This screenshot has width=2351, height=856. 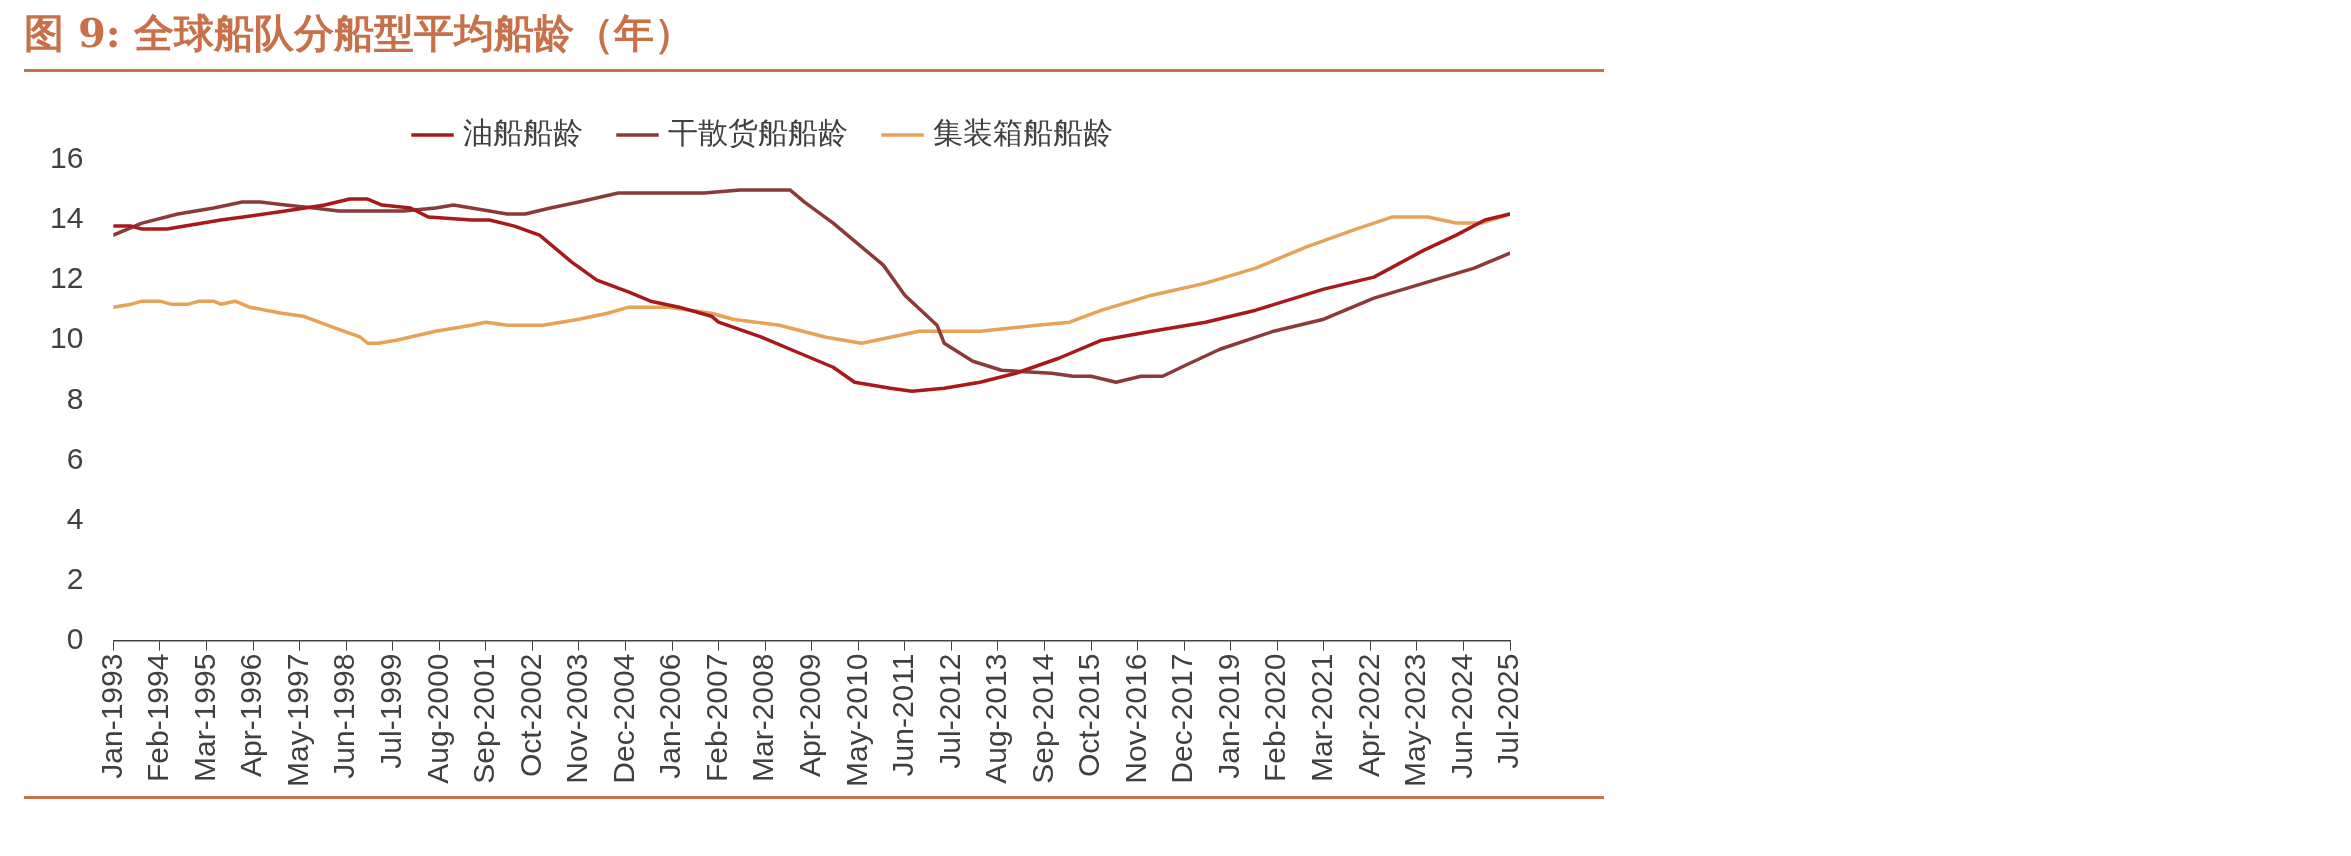 I want to click on x-tick-label: Feb-2020, so click(x=1275, y=718).